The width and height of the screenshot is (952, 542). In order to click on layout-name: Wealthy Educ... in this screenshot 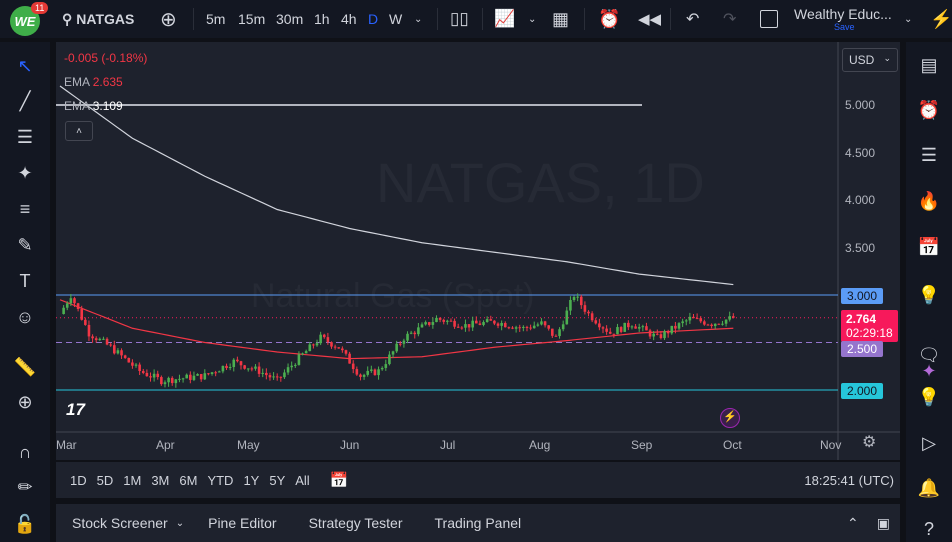, I will do `click(843, 14)`.